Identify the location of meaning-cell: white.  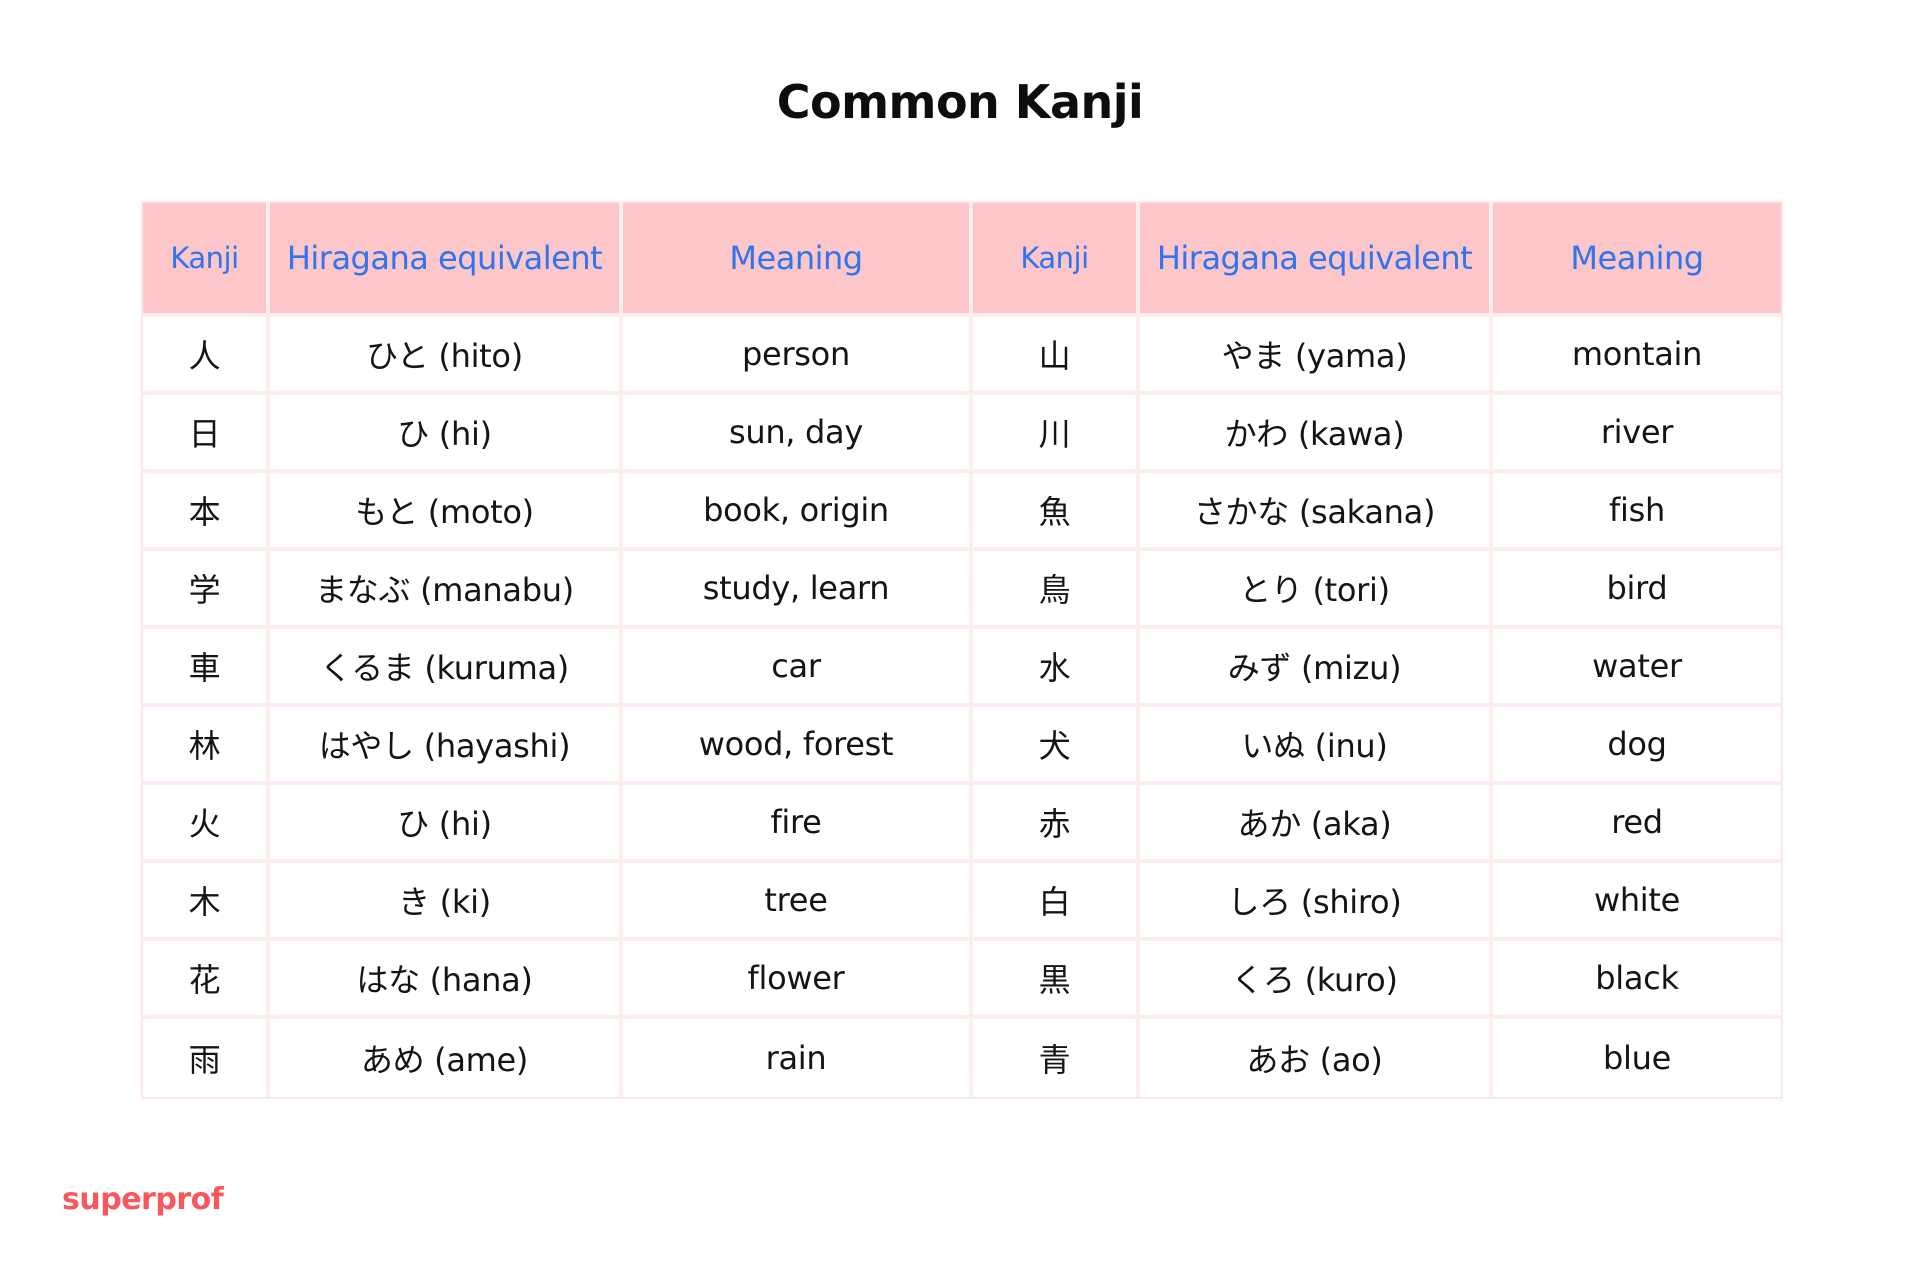
(1637, 902).